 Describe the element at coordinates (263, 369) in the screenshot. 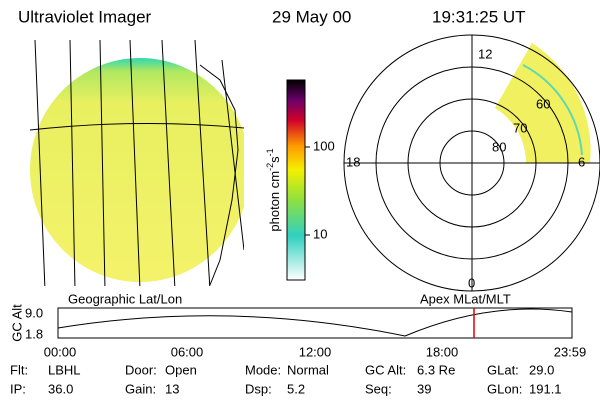

I see `field-label: Mode:` at that location.